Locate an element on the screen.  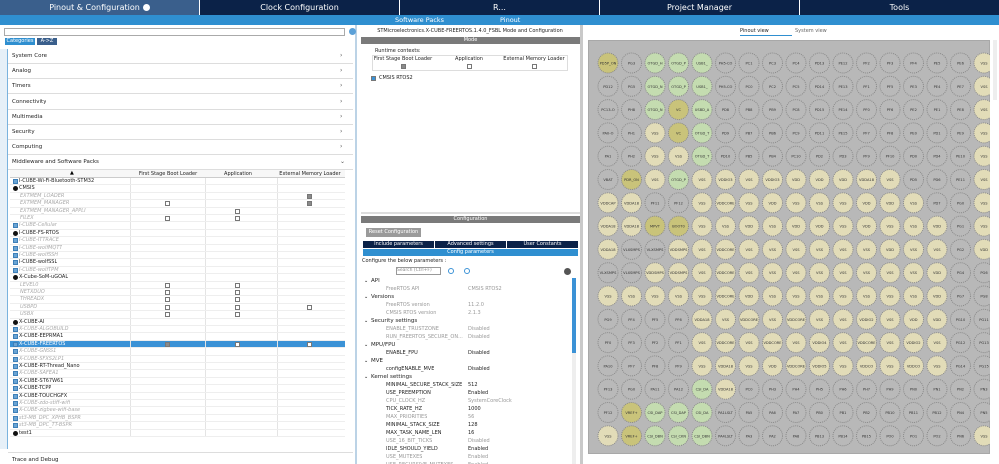
pack-row: I-CUBE-wolfMQTT is located at coordinates (177, 248).